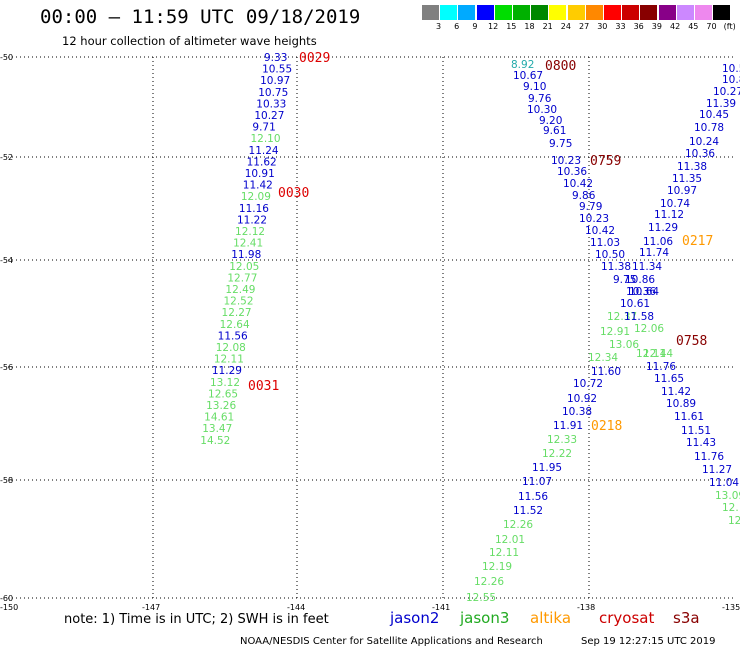 The height and width of the screenshot is (650, 740). I want to click on pass-time-label: 0759, so click(605, 161).